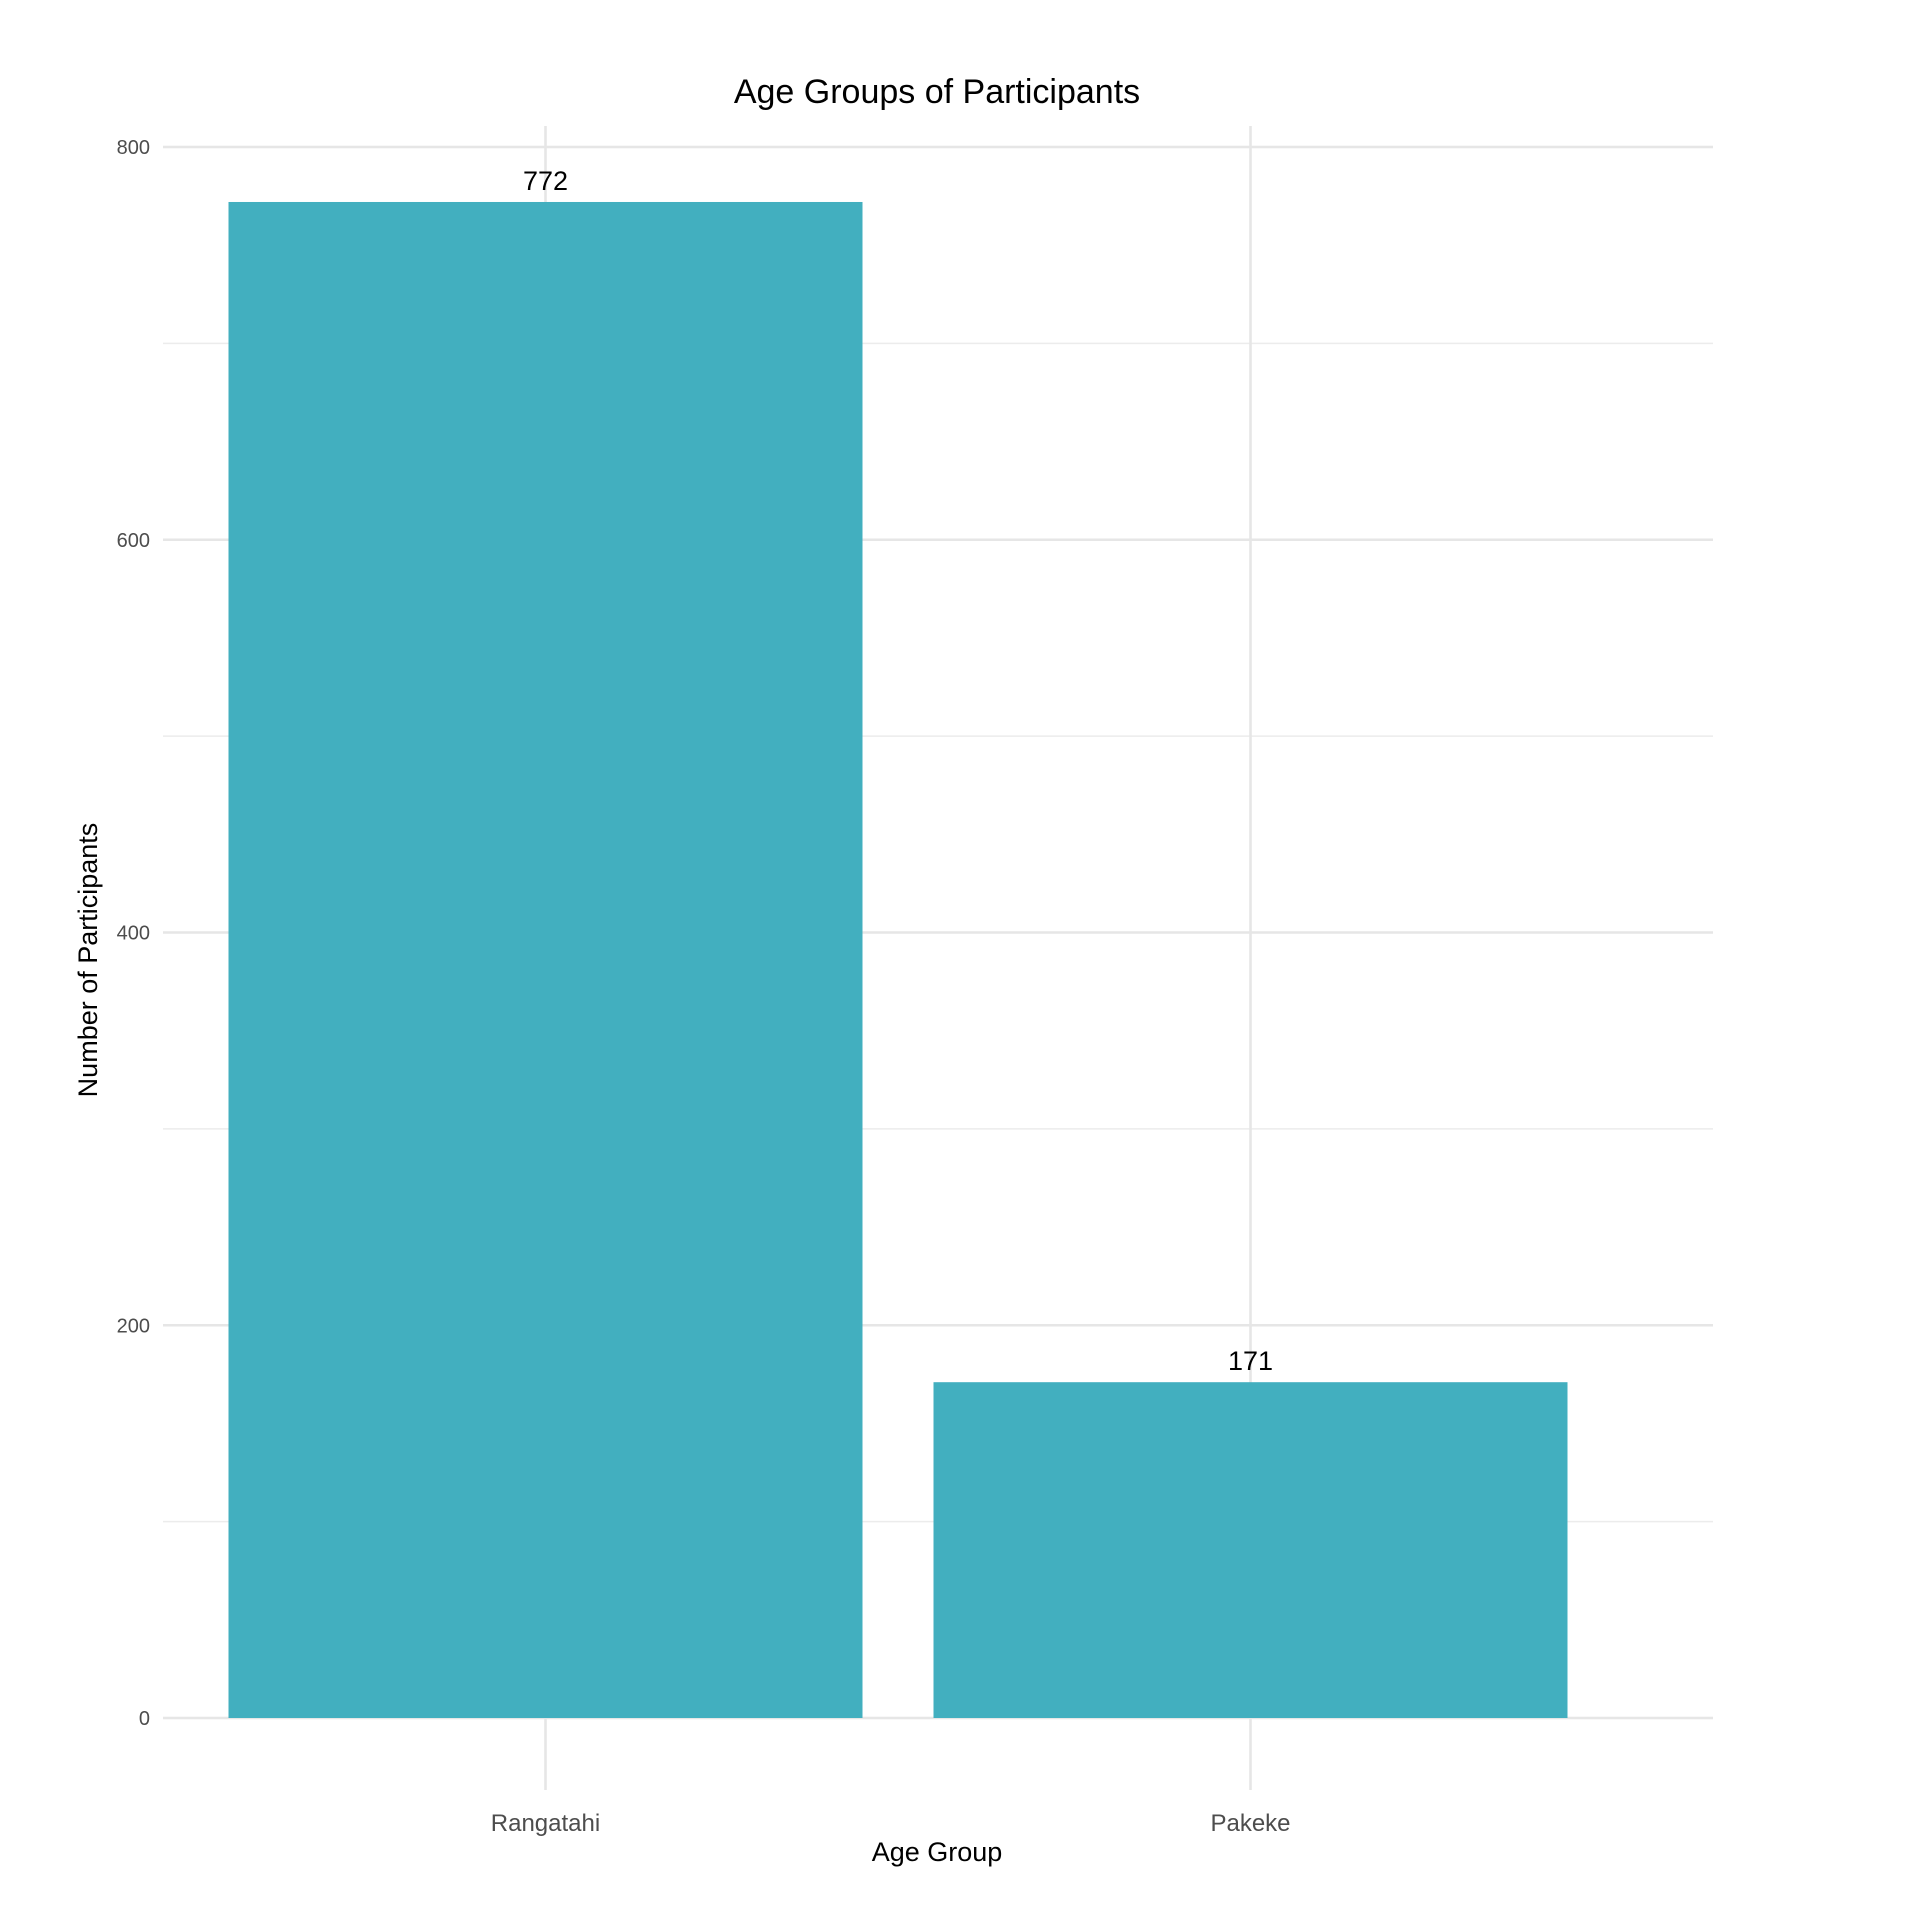  What do you see at coordinates (937, 1852) in the screenshot?
I see `x-axis-title: Age Group` at bounding box center [937, 1852].